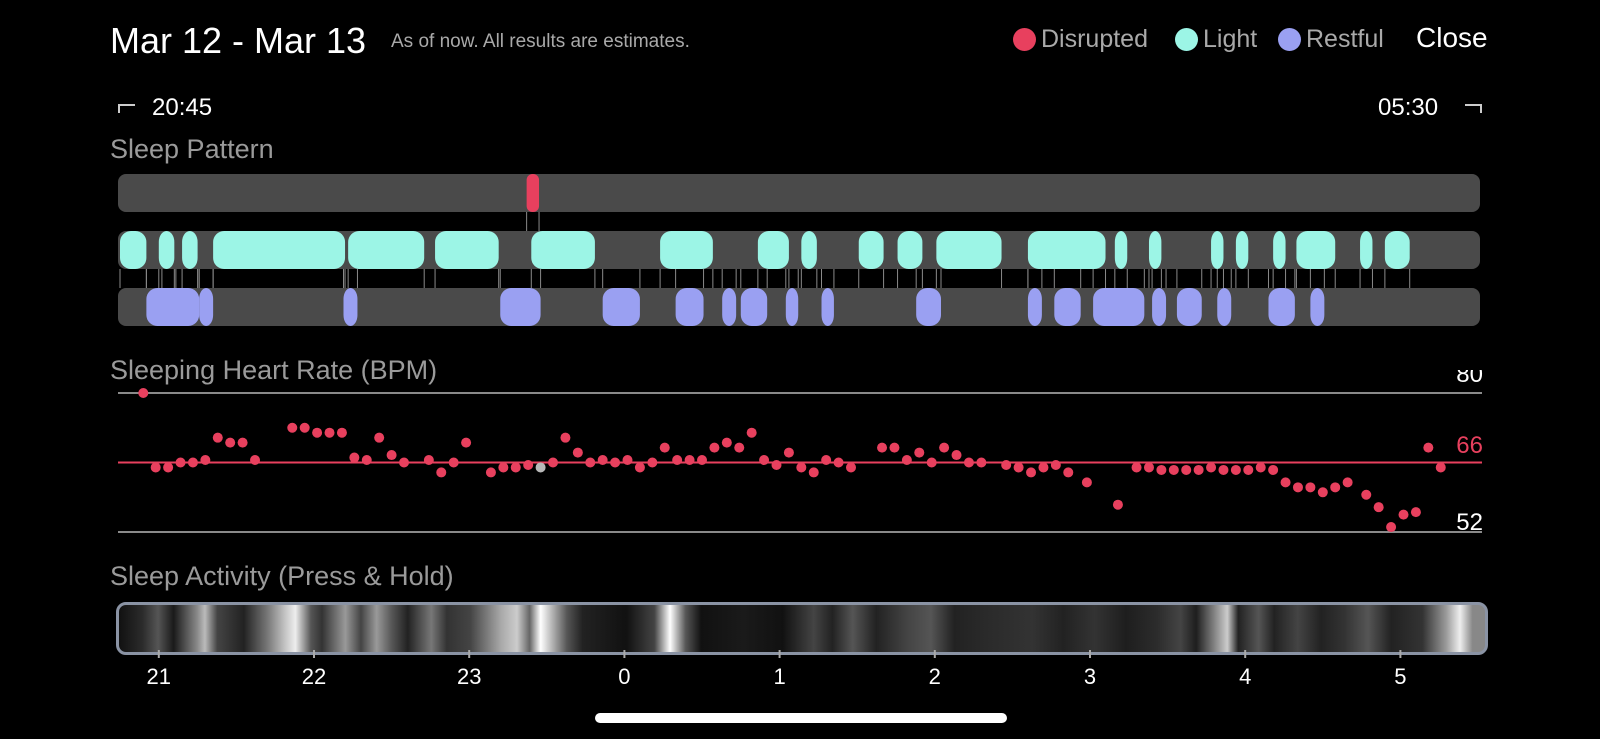 The image size is (1600, 739). Describe the element at coordinates (1452, 37) in the screenshot. I see `close-button: Close` at that location.